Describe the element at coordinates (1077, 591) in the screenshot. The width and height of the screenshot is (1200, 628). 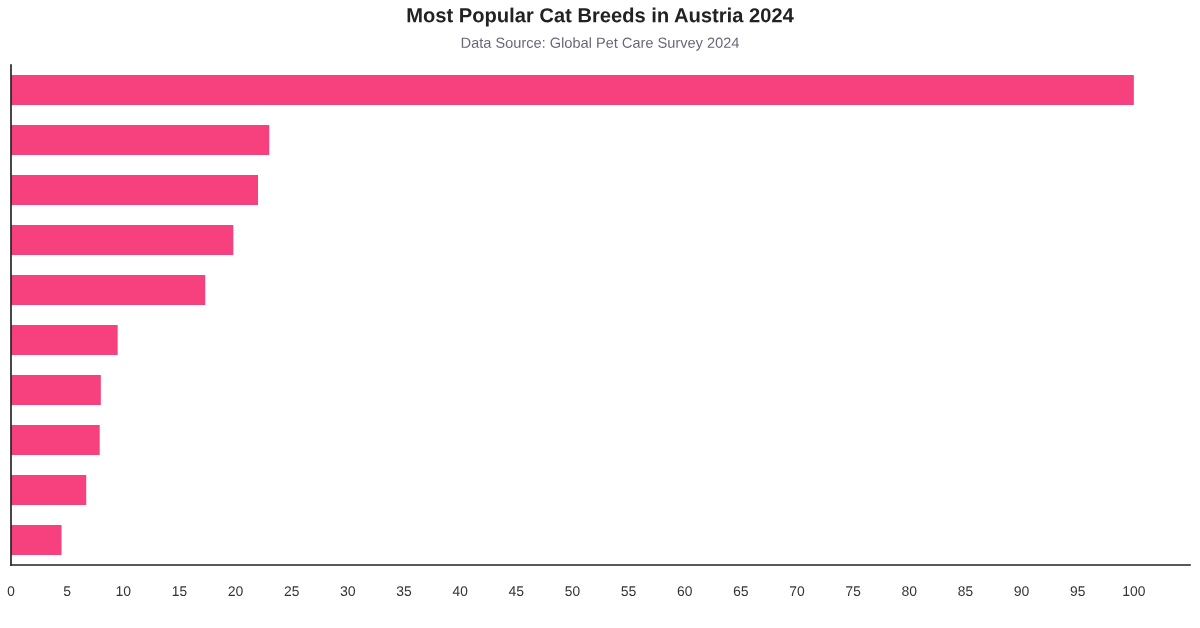
I see `x-tick-label: 95` at that location.